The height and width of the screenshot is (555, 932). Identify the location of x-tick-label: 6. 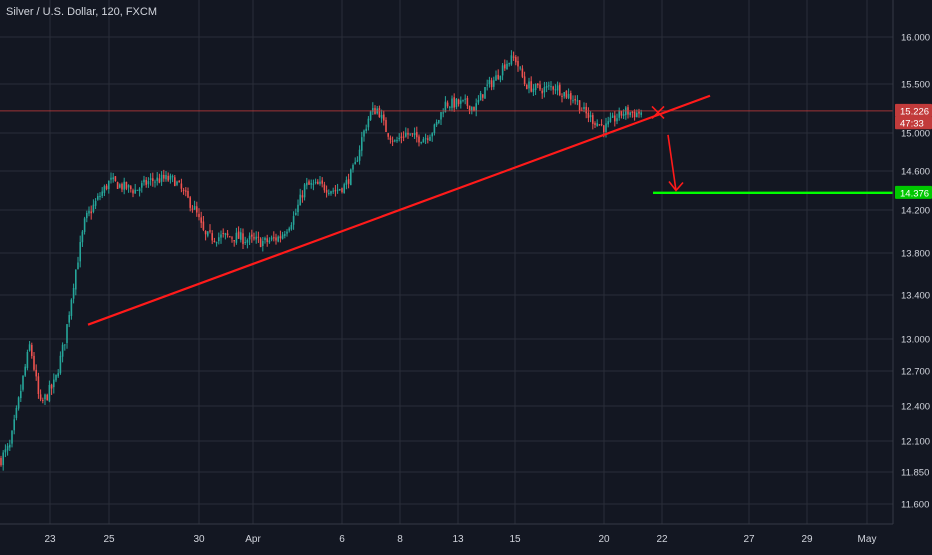
(342, 539).